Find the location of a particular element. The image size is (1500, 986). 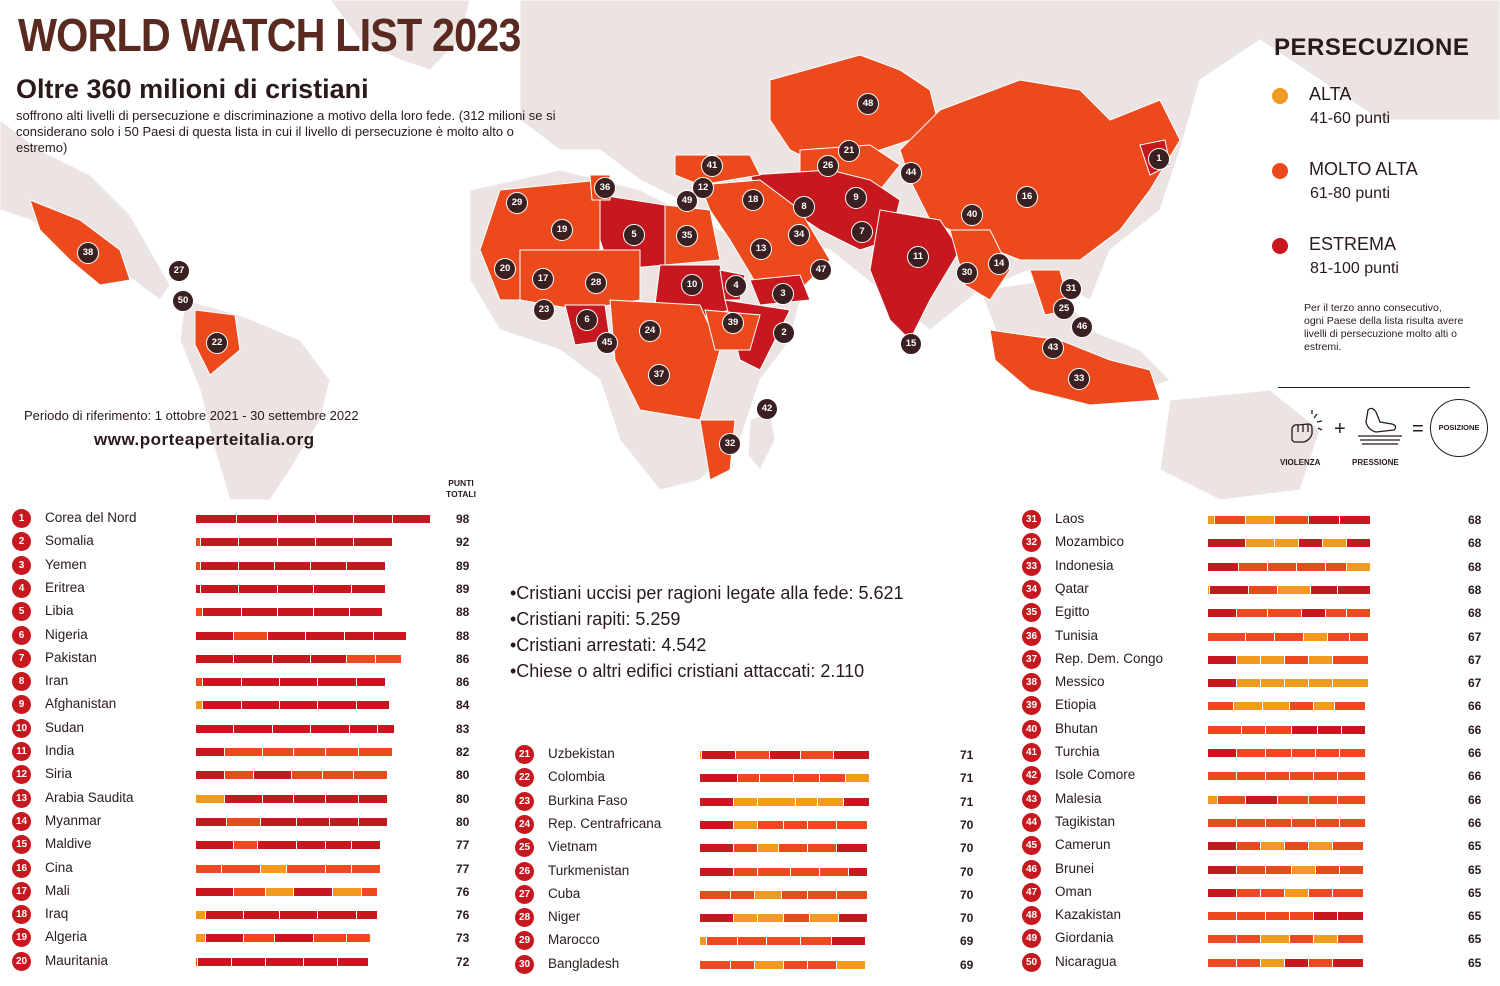

score-value: 84 is located at coordinates (463, 705).